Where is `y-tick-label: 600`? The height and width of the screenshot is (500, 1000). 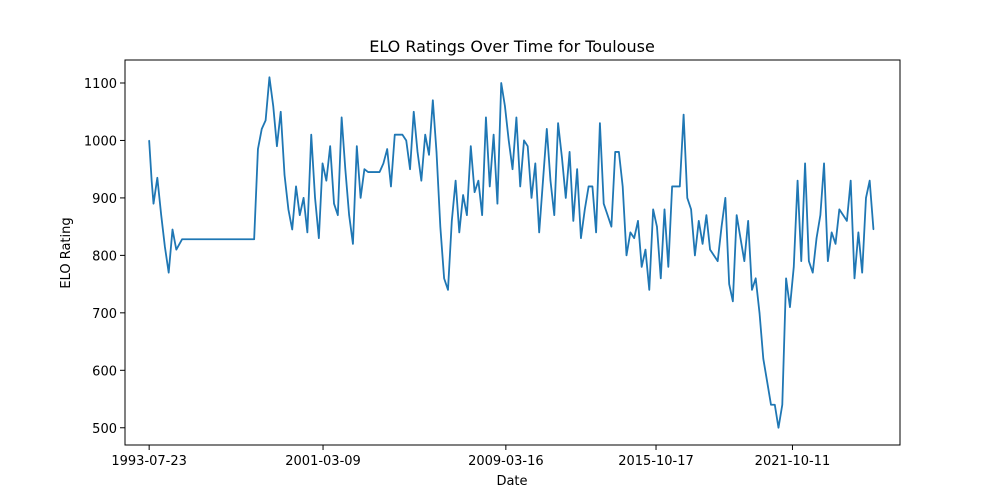 y-tick-label: 600 is located at coordinates (104, 371).